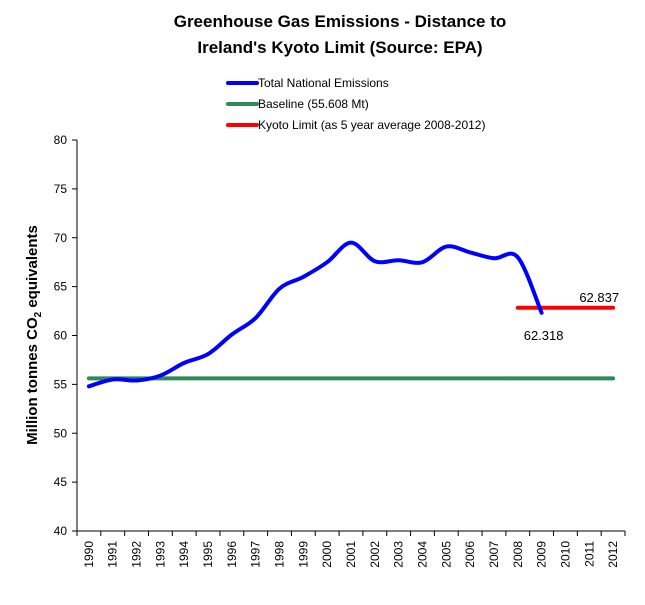 The height and width of the screenshot is (605, 645). What do you see at coordinates (544, 335) in the screenshot?
I see `data-label-2009: 62.318` at bounding box center [544, 335].